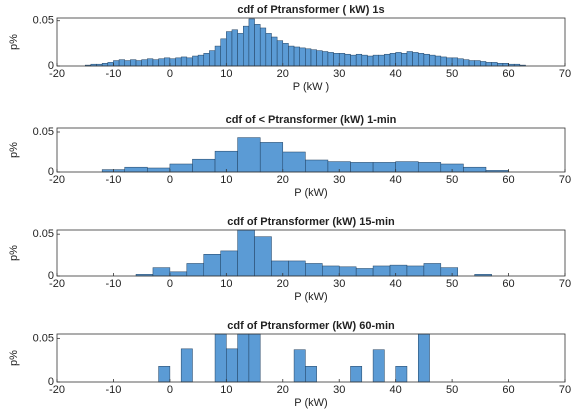 The height and width of the screenshot is (414, 576). What do you see at coordinates (170, 74) in the screenshot?
I see `x-tick-label: 0` at bounding box center [170, 74].